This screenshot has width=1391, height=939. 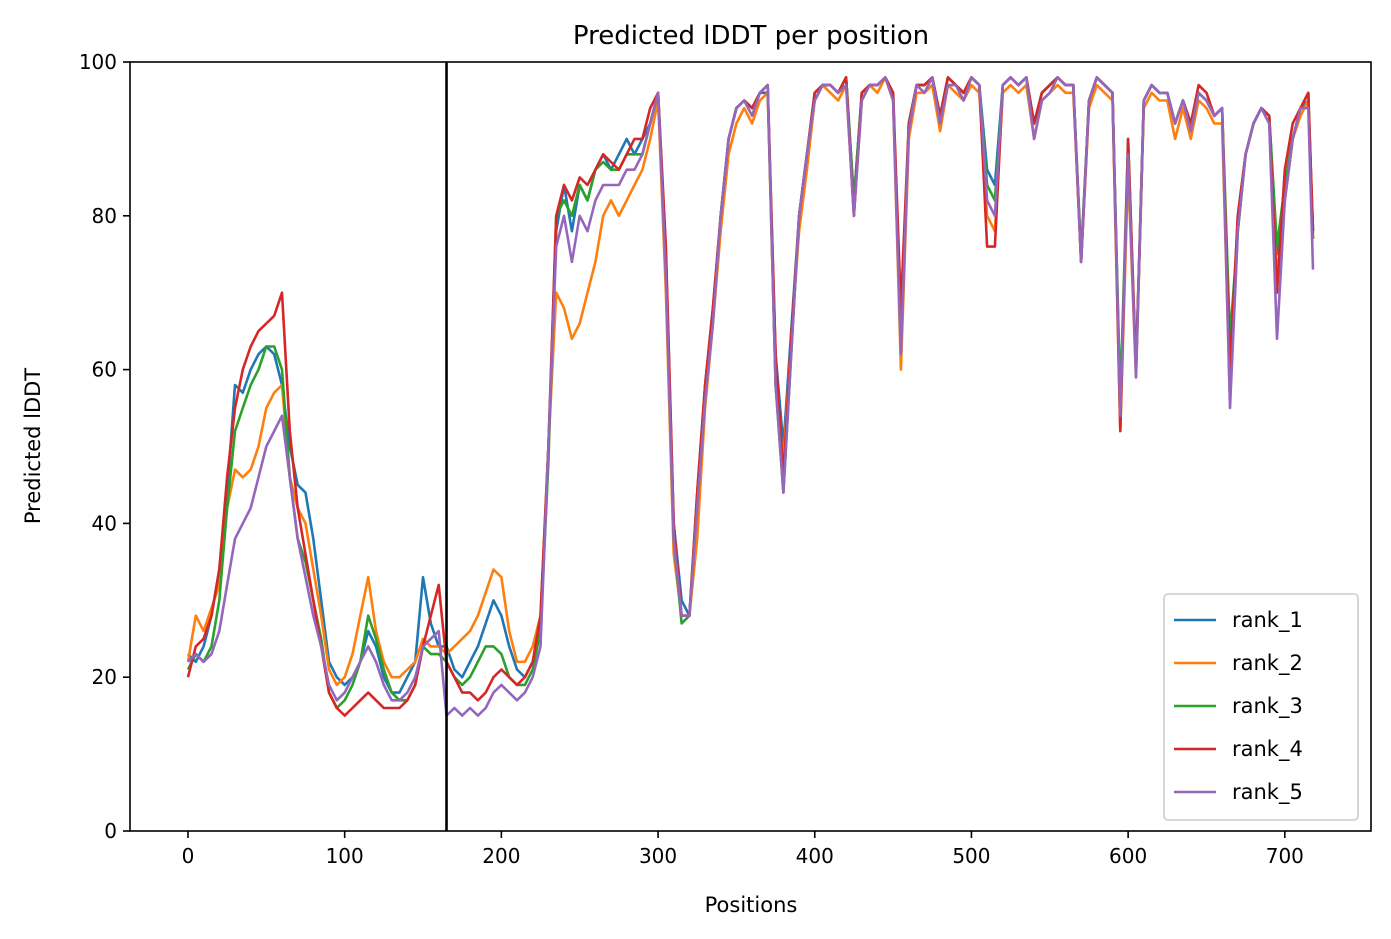 What do you see at coordinates (743, 849) in the screenshot?
I see `x-axis-ticks: 0 100 200 300 400 500 600 700` at bounding box center [743, 849].